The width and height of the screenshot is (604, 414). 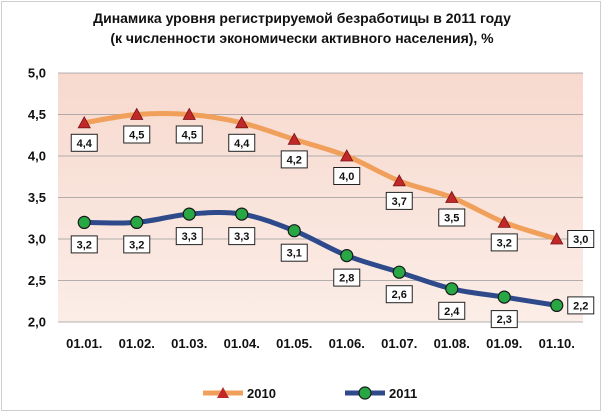 I want to click on data-label: 2,2, so click(x=580, y=306).